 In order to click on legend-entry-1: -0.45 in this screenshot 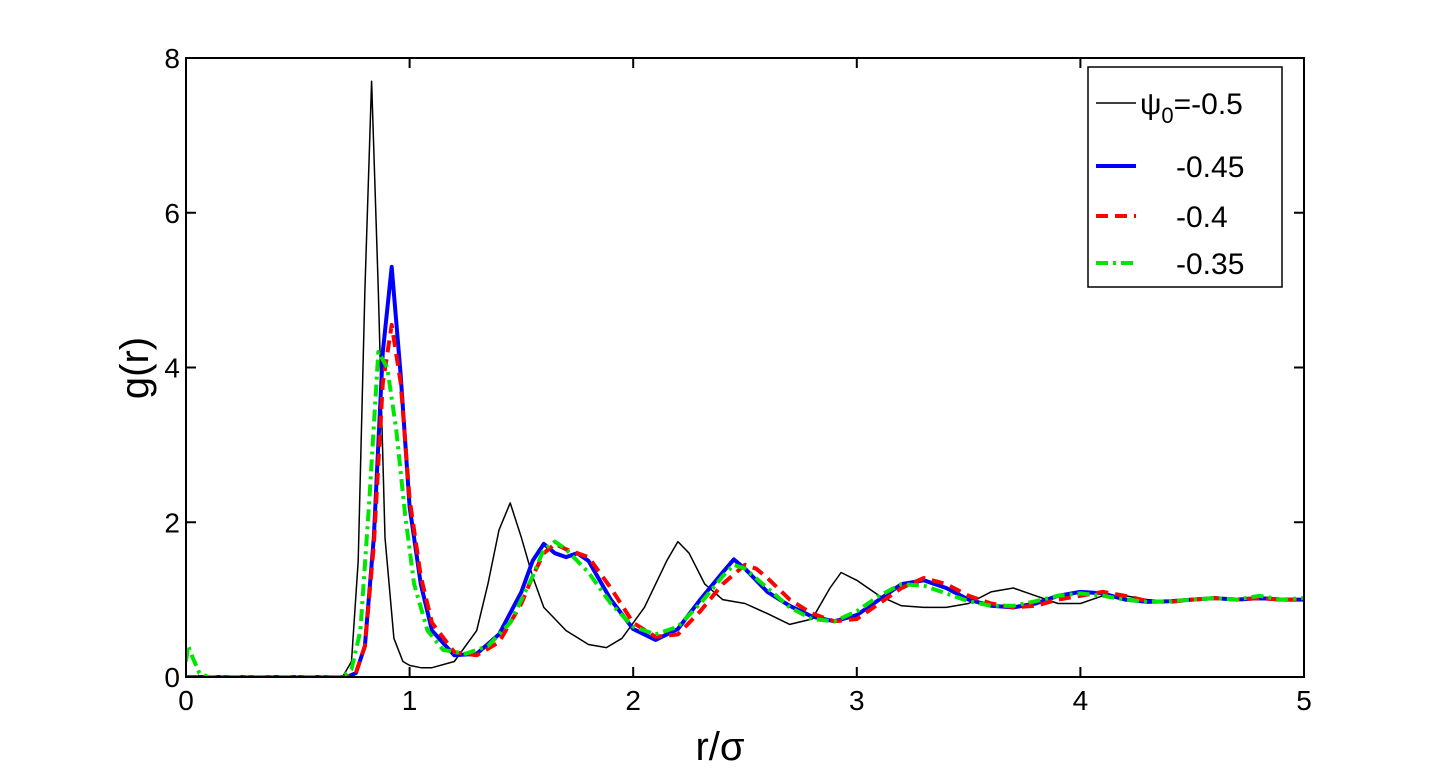, I will do `click(1210, 167)`.